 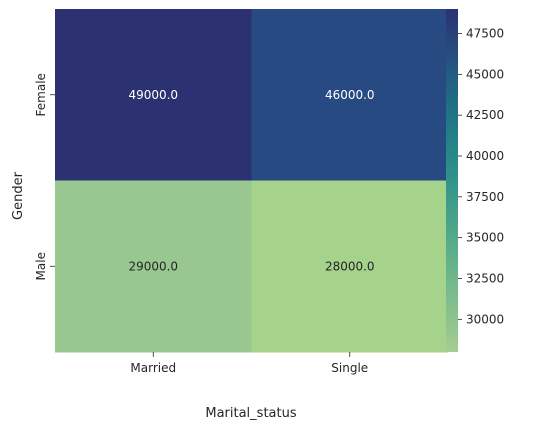 What do you see at coordinates (250, 413) in the screenshot?
I see `x-axis-label: Marital_status` at bounding box center [250, 413].